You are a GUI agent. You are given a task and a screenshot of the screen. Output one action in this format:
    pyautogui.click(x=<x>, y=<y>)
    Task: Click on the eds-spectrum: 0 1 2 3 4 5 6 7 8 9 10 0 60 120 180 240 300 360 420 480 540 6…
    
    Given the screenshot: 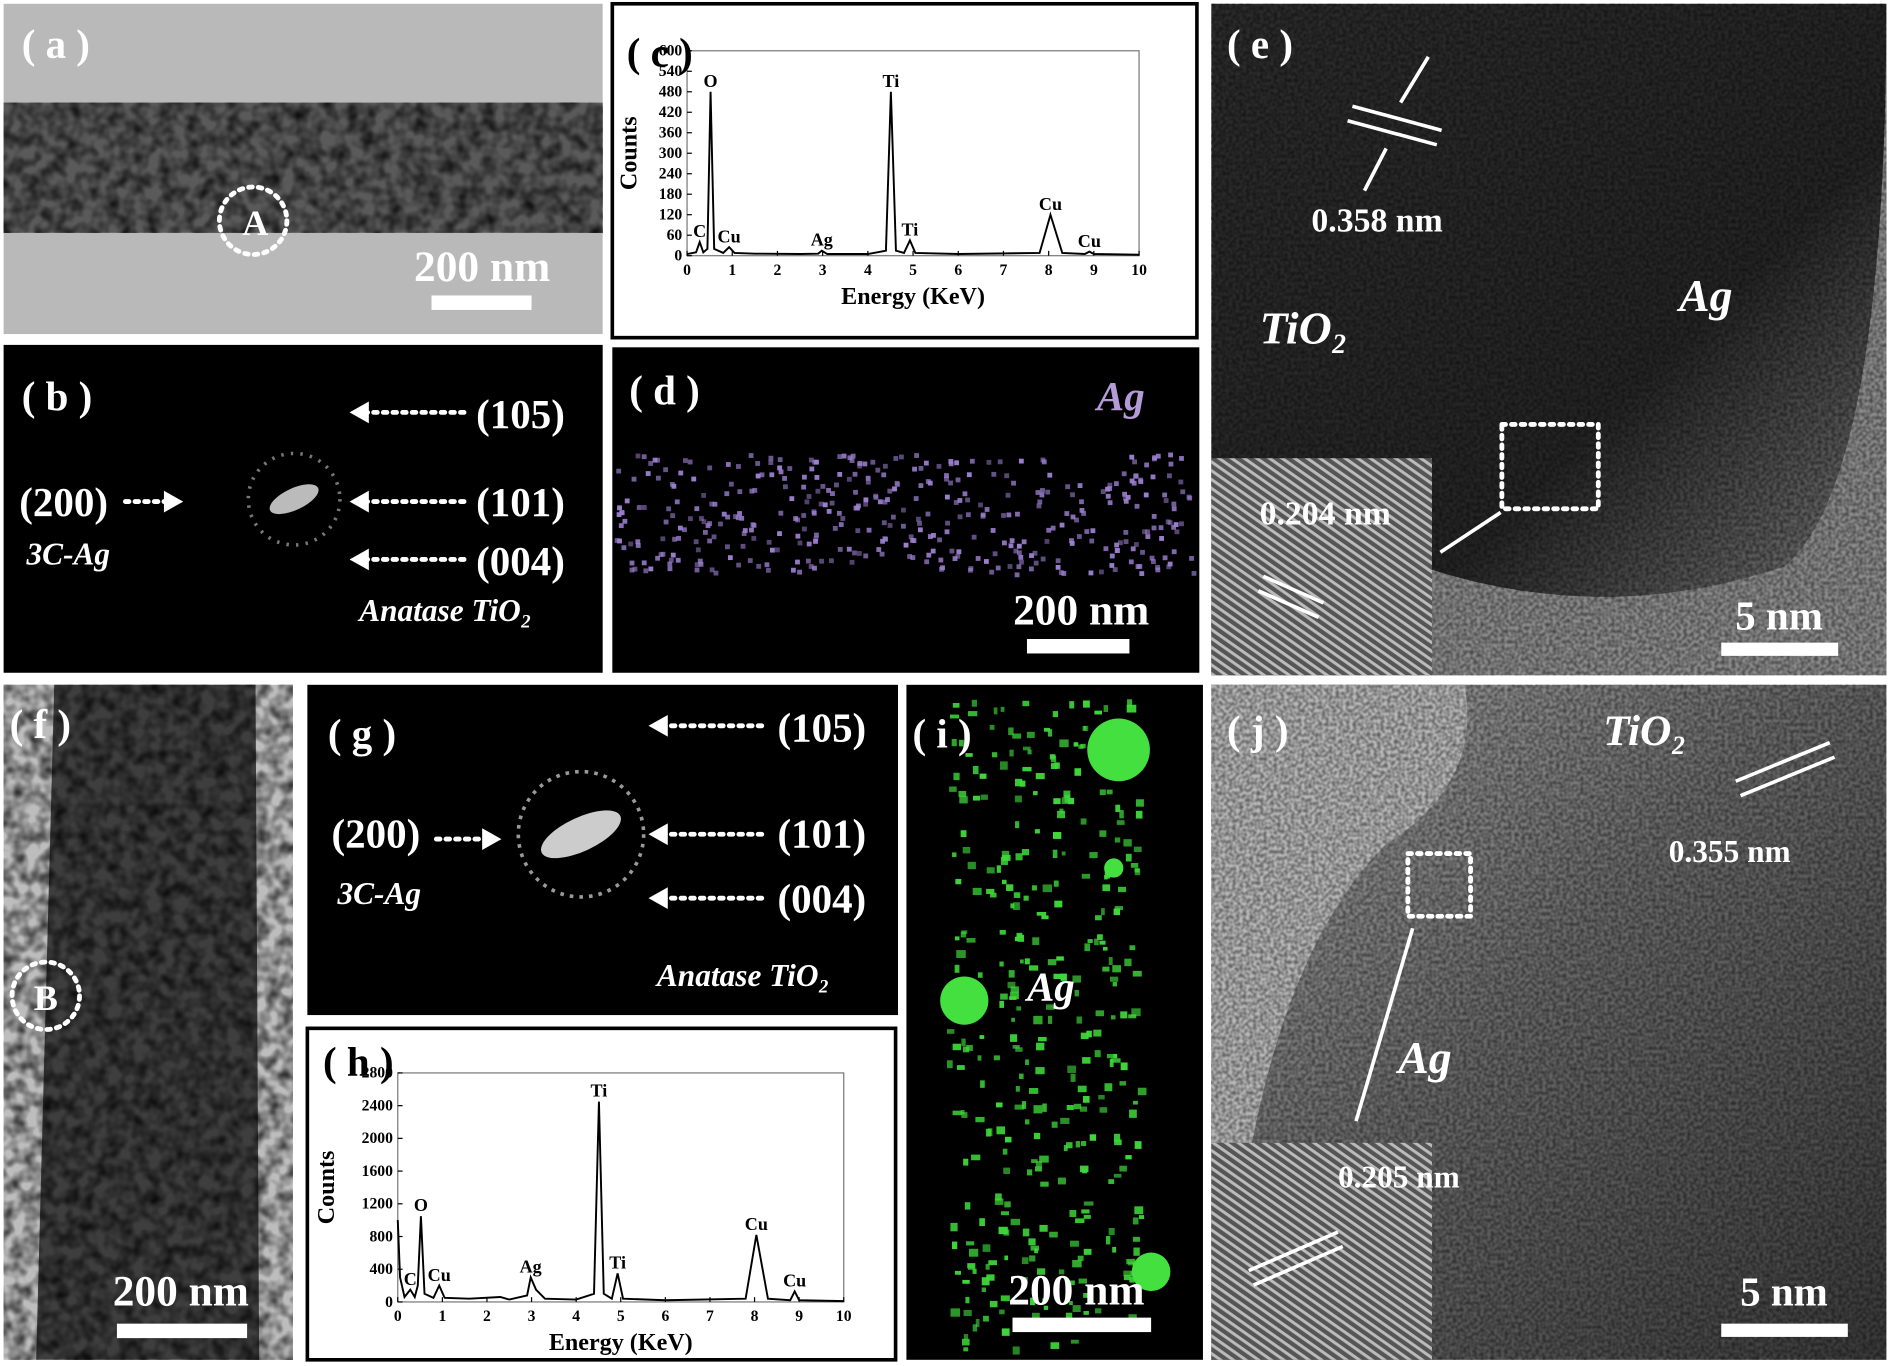 What is the action you would take?
    pyautogui.click(x=904, y=170)
    